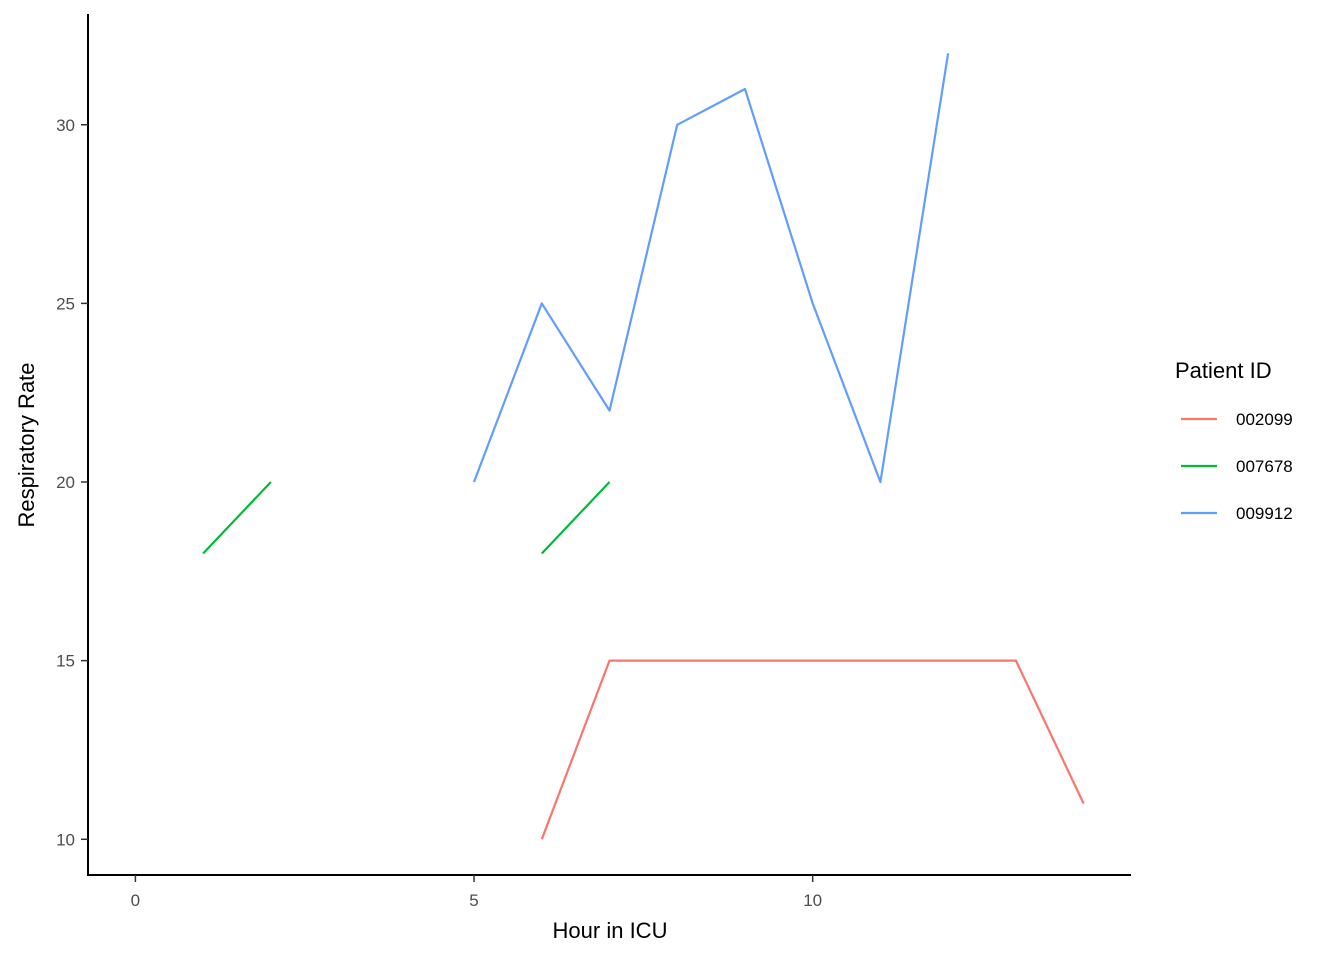 This screenshot has width=1344, height=960. I want to click on legend-title: Patient ID, so click(1223, 370).